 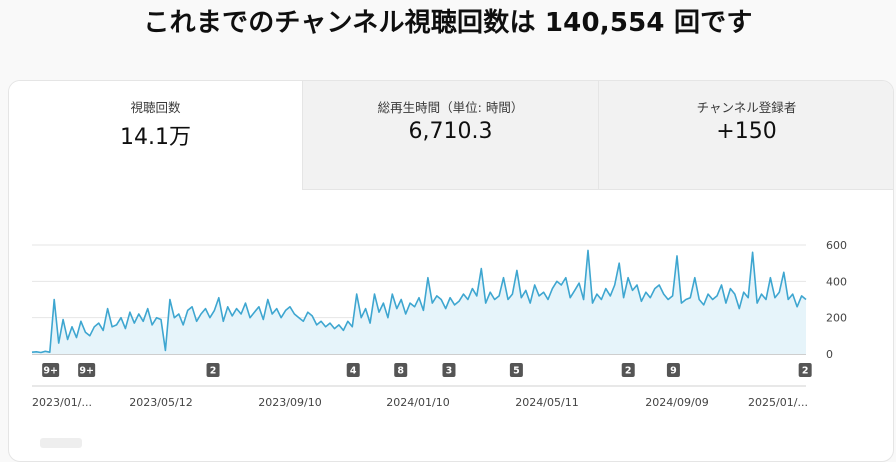 I want to click on event-badge-label: 4, so click(x=353, y=371).